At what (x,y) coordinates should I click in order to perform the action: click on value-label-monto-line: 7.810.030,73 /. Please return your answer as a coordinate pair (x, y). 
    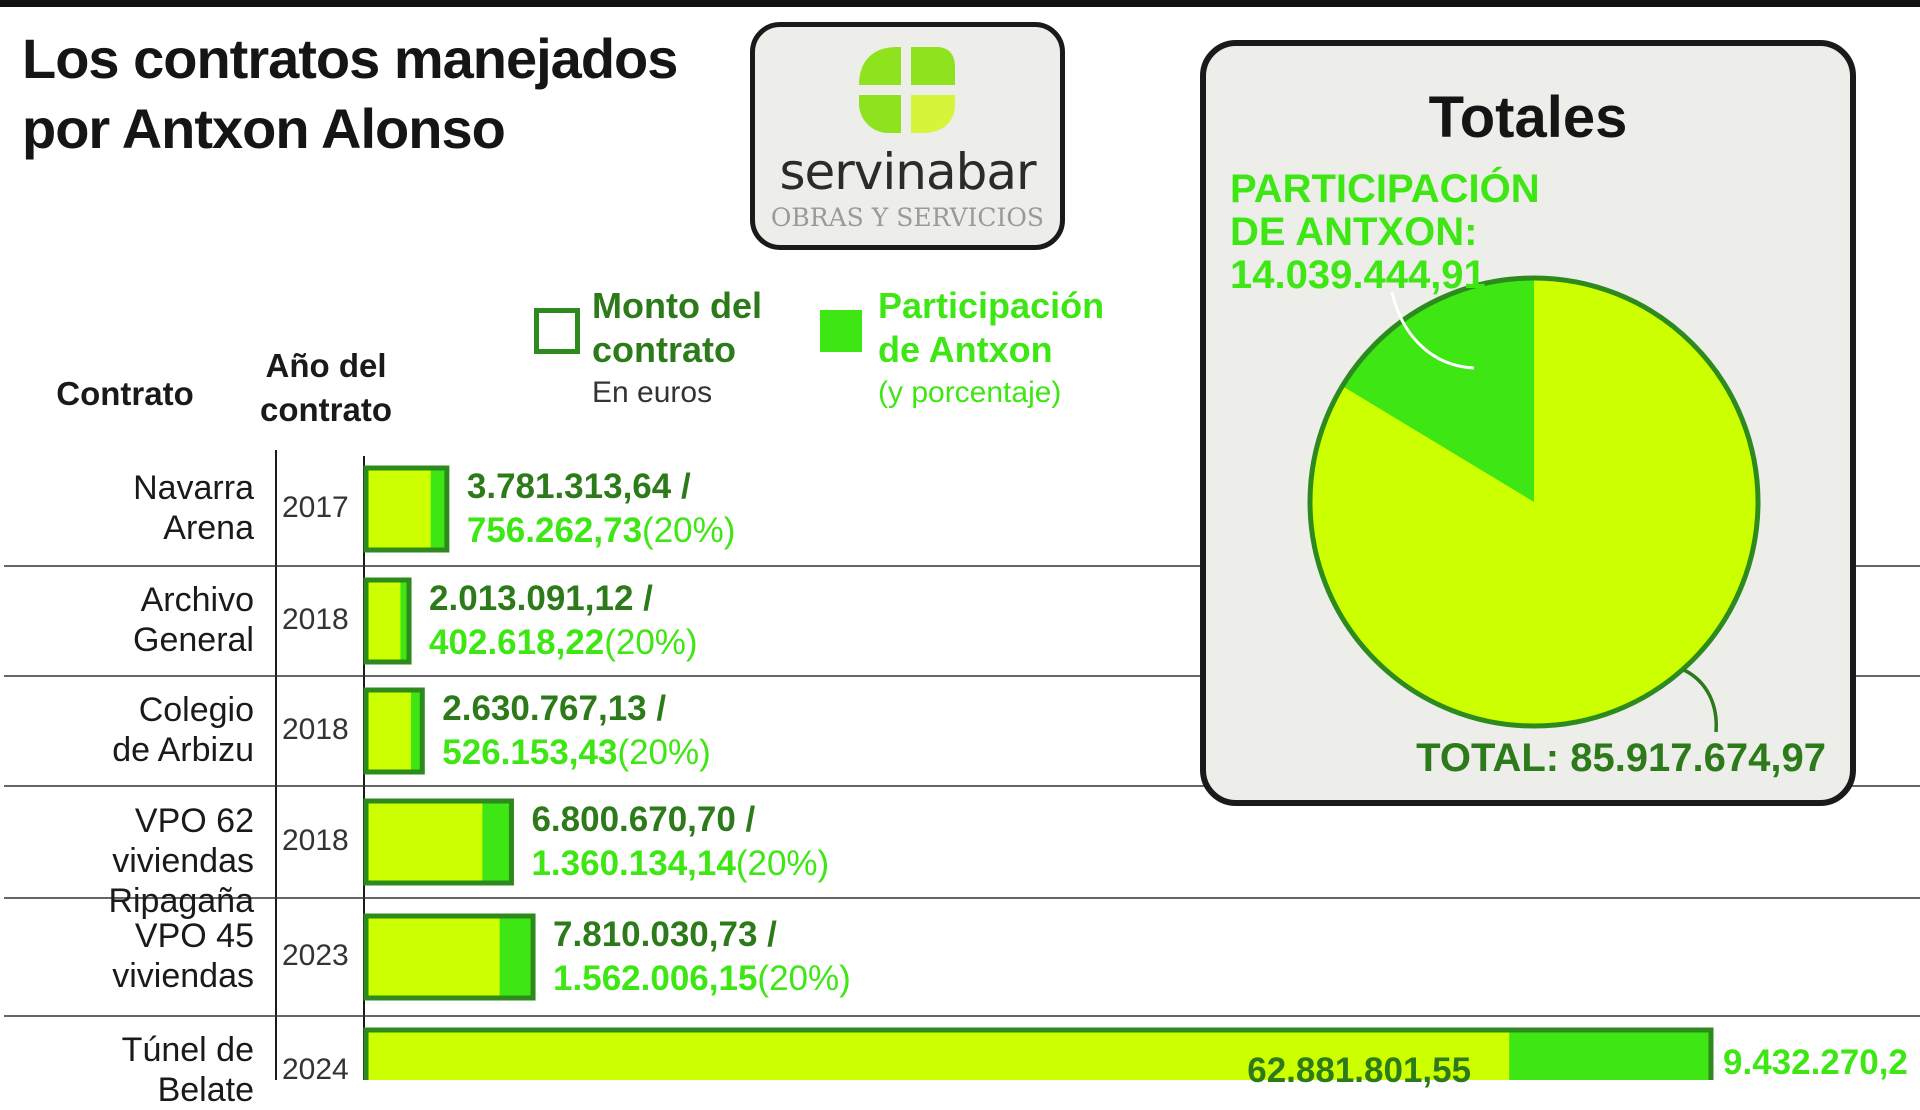
    Looking at the image, I should click on (702, 935).